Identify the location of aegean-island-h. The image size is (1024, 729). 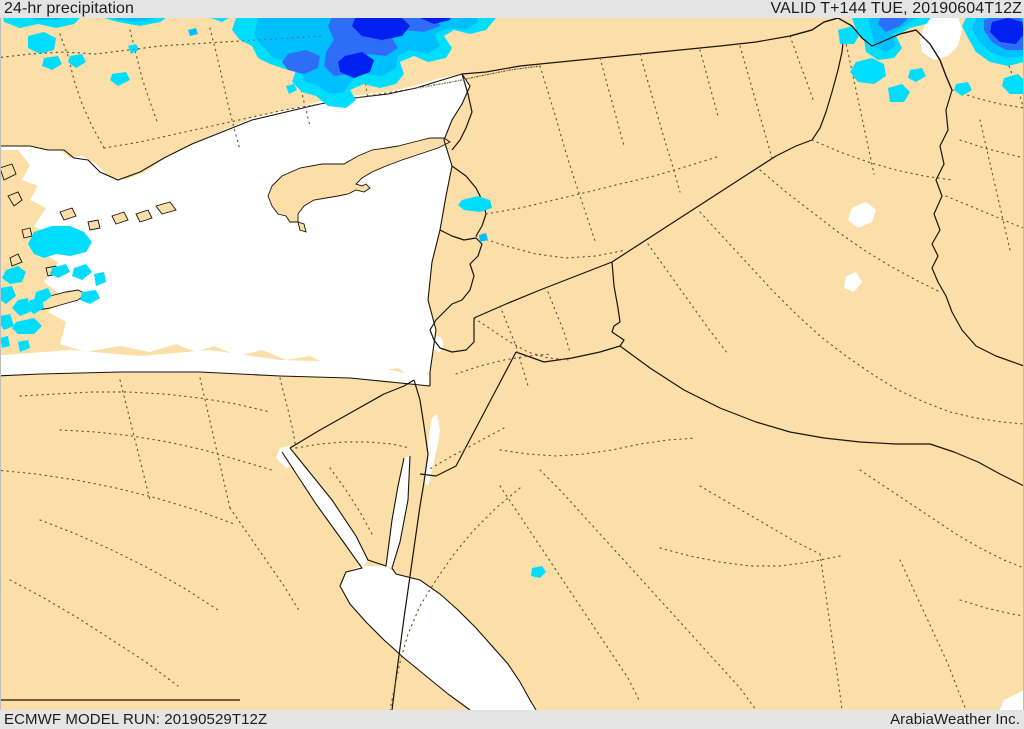
(120, 218).